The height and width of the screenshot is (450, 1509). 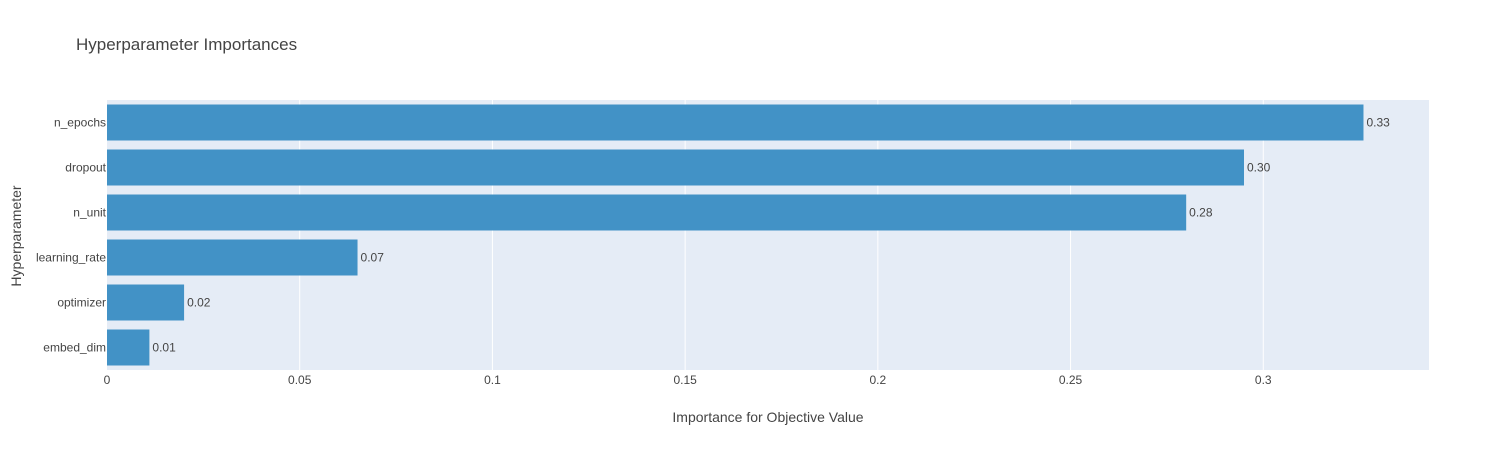 What do you see at coordinates (492, 380) in the screenshot?
I see `x-tick-label: 0.1` at bounding box center [492, 380].